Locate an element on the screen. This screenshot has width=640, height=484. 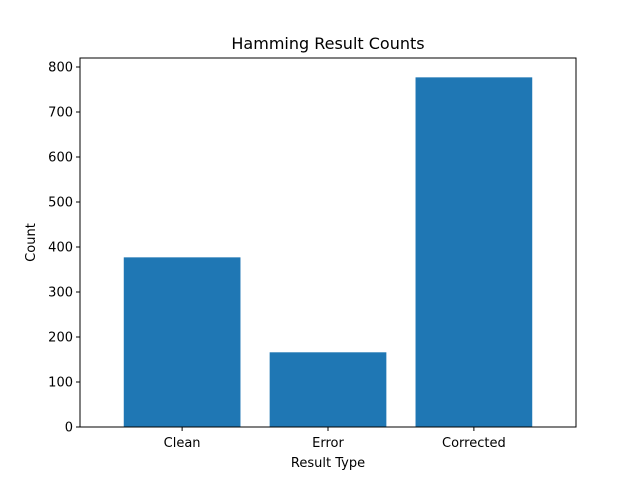
y-tick-label: 200 is located at coordinates (60, 338).